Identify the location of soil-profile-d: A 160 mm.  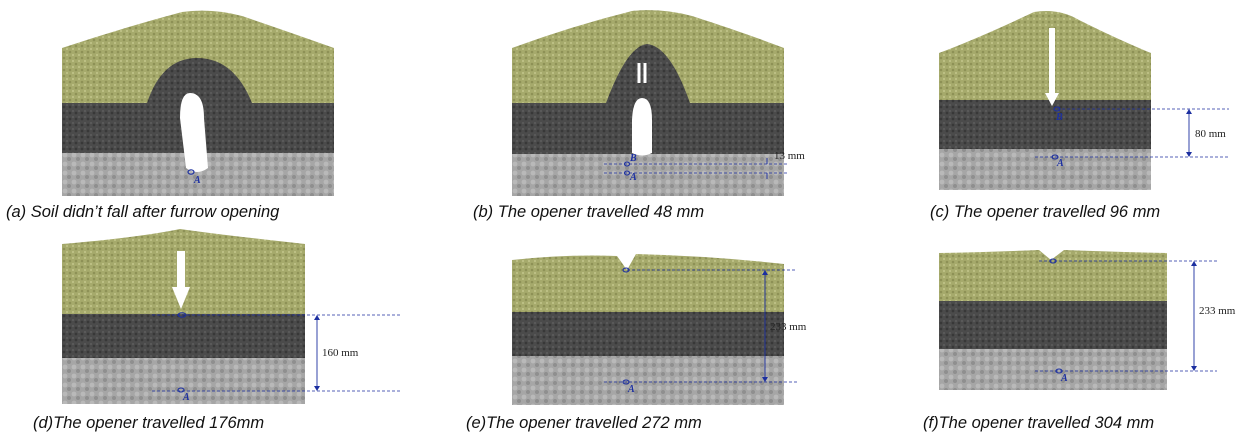
(232, 316).